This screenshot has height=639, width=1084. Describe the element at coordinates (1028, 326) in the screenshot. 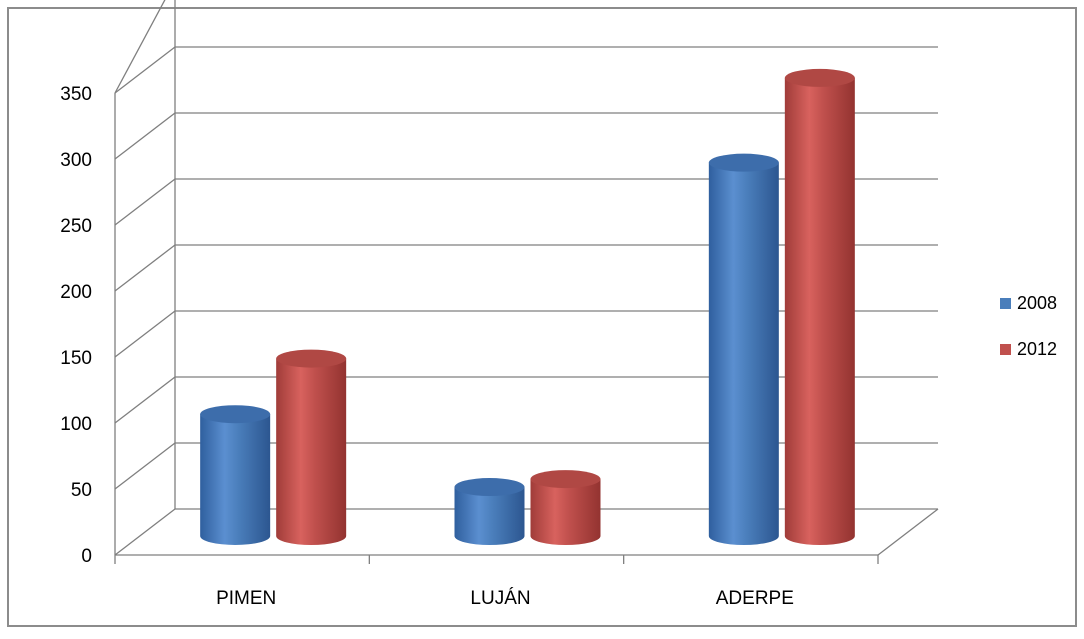

I see `legend: 2008 2012` at that location.